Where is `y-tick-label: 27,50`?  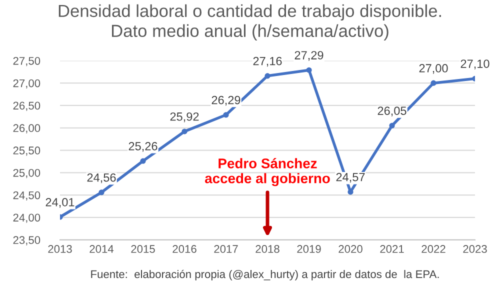
y-tick-label: 27,50 is located at coordinates (26, 61).